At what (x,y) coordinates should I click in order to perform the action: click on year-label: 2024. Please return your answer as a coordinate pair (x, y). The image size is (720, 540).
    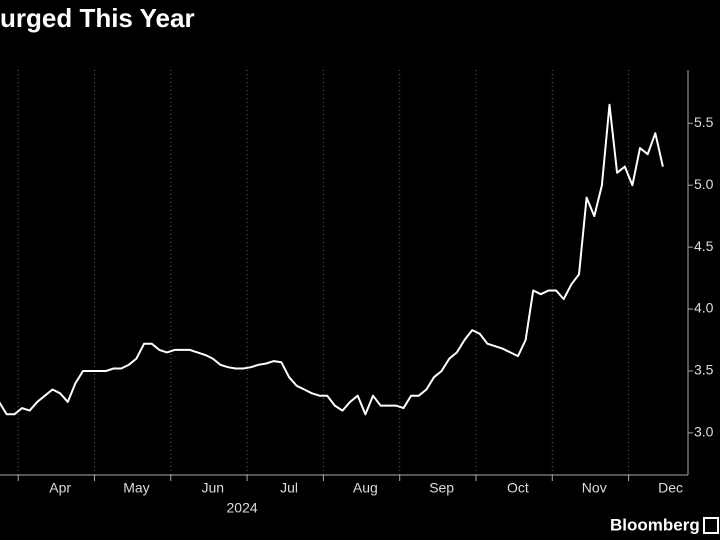
    Looking at the image, I should click on (242, 508).